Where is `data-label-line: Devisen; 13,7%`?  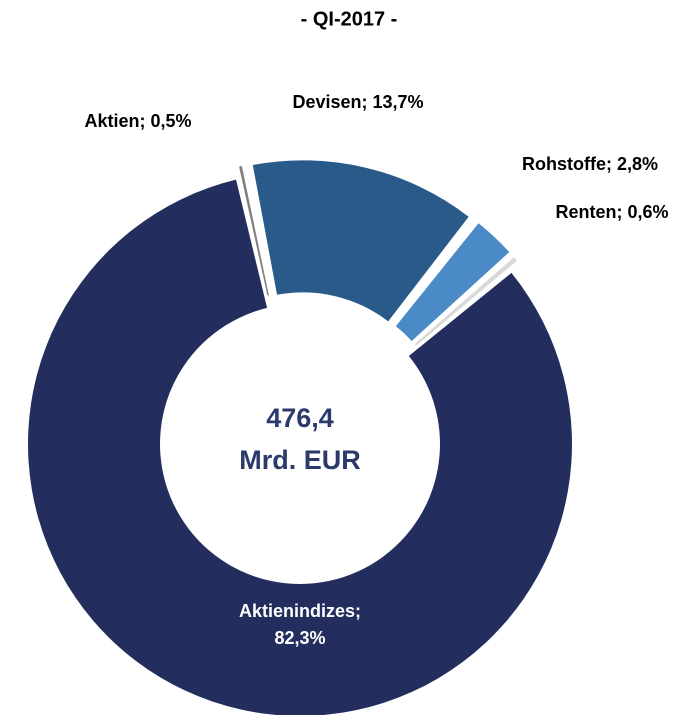 data-label-line: Devisen; 13,7% is located at coordinates (357, 102).